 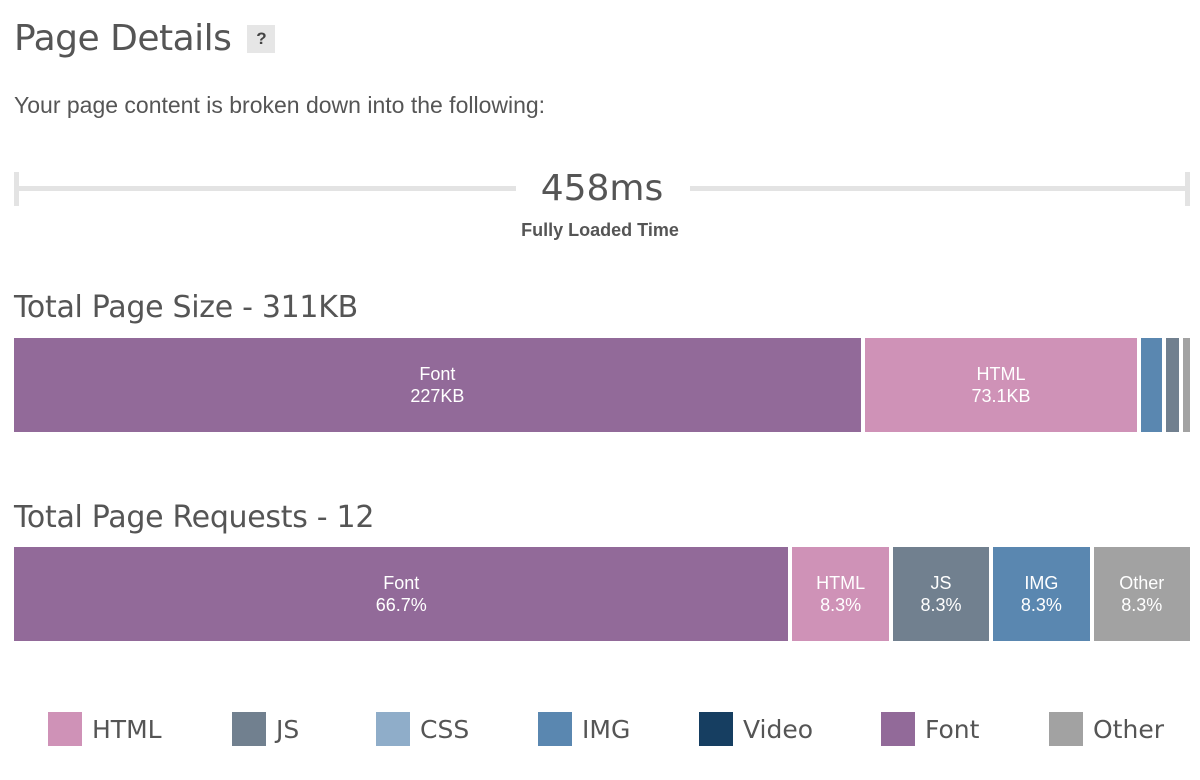 I want to click on requests-segment-other: Other 8.3%, so click(x=1141, y=594).